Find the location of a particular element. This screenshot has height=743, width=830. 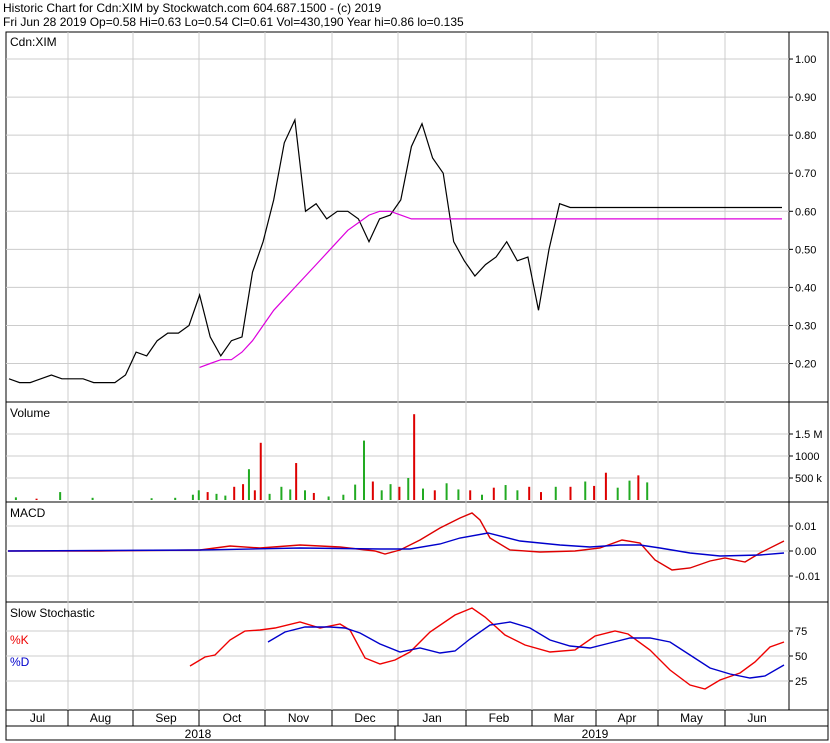

year-label: 2019 is located at coordinates (595, 734).